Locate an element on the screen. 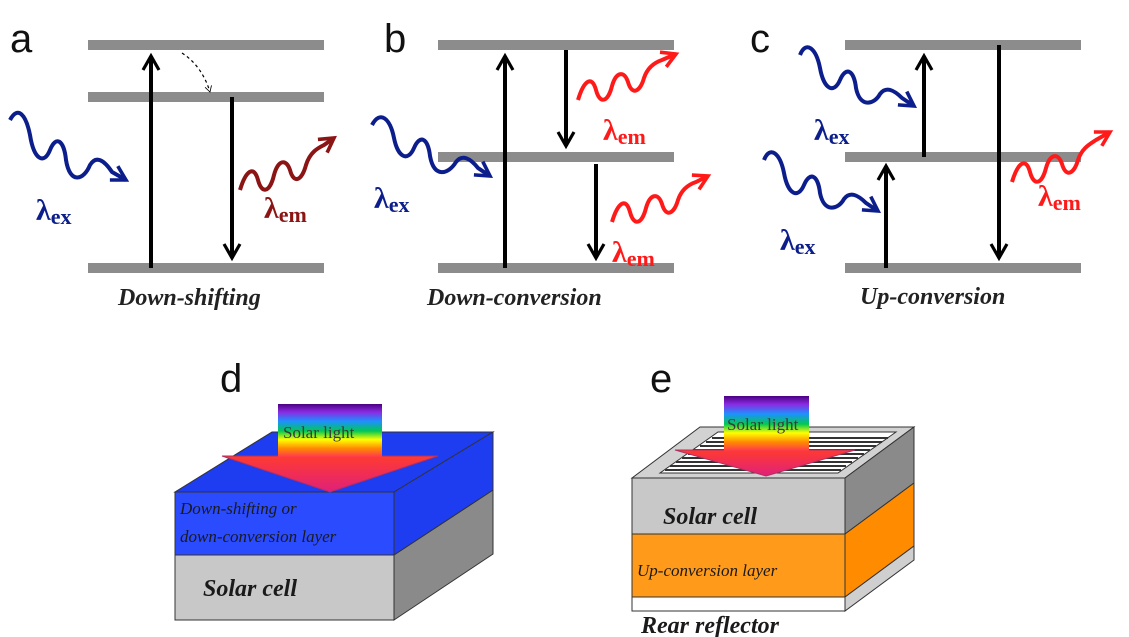 The height and width of the screenshot is (637, 1129). panel-a-letter: a is located at coordinates (21, 39).